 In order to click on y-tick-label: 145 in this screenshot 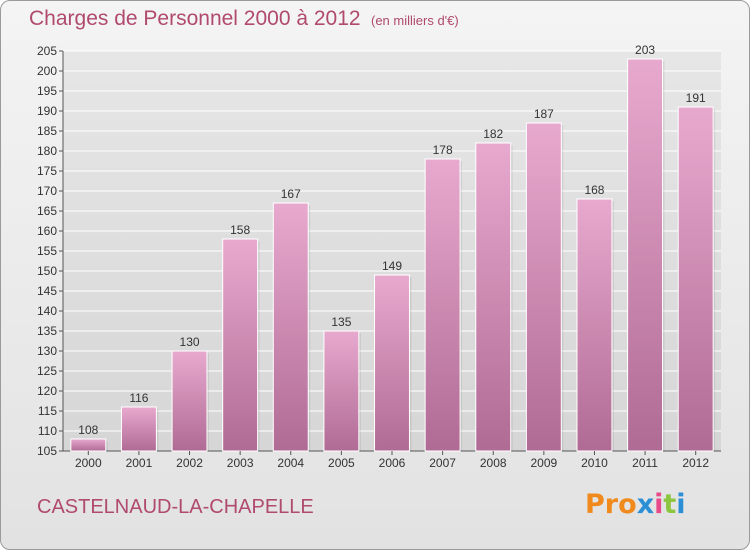, I will do `click(47, 291)`.